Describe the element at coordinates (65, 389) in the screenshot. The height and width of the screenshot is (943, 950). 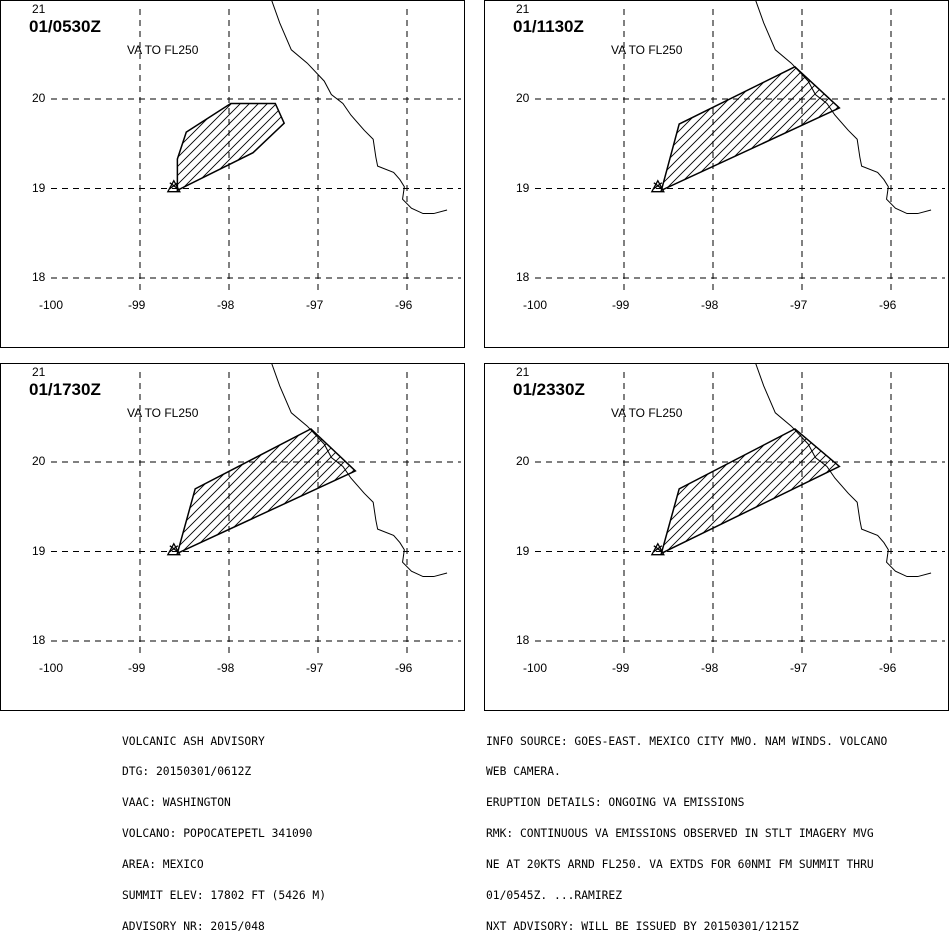
I see `valid-time-label: 01/1730Z` at that location.